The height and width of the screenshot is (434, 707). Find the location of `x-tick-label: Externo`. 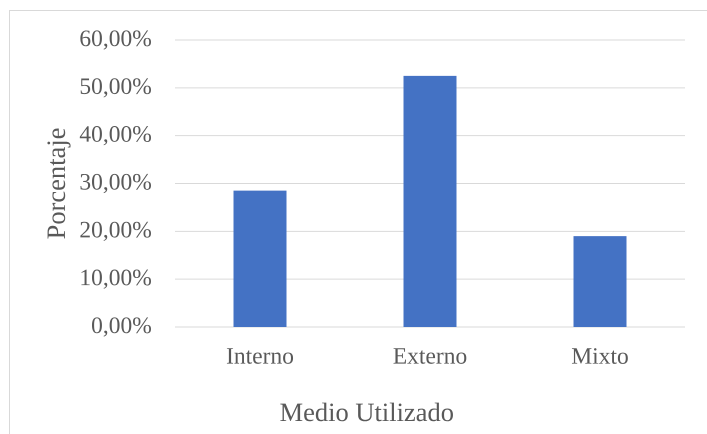

x-tick-label: Externo is located at coordinates (429, 356).